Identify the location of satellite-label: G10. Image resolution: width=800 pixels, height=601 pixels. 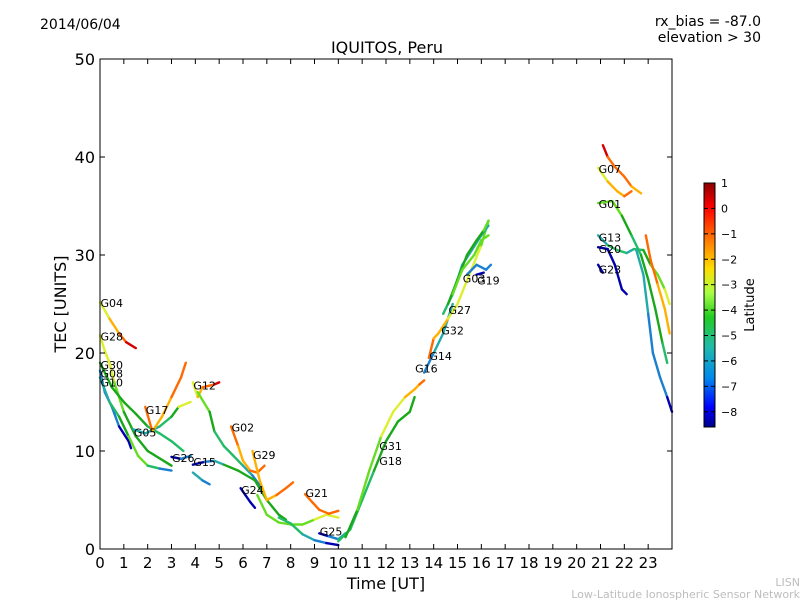
(112, 382).